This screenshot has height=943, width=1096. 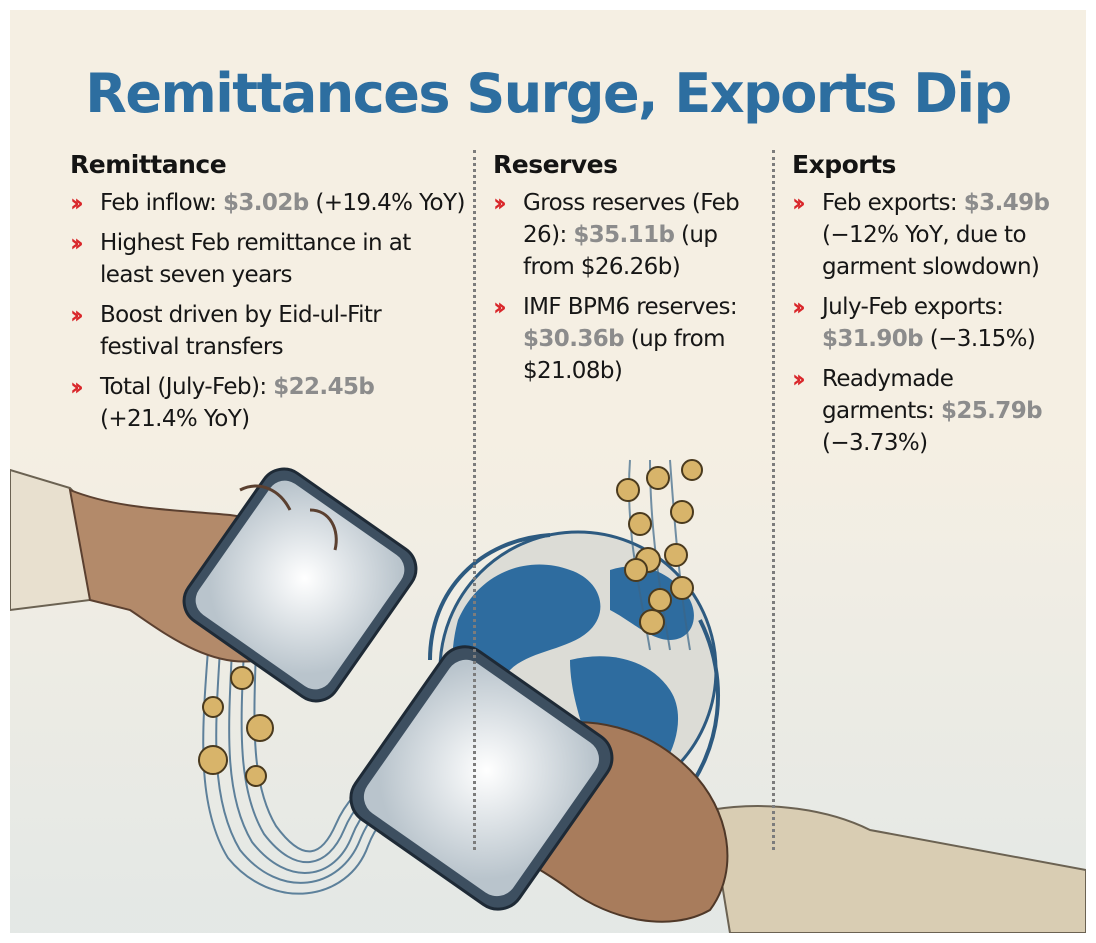 I want to click on column-heading: Reserves, so click(x=555, y=164).